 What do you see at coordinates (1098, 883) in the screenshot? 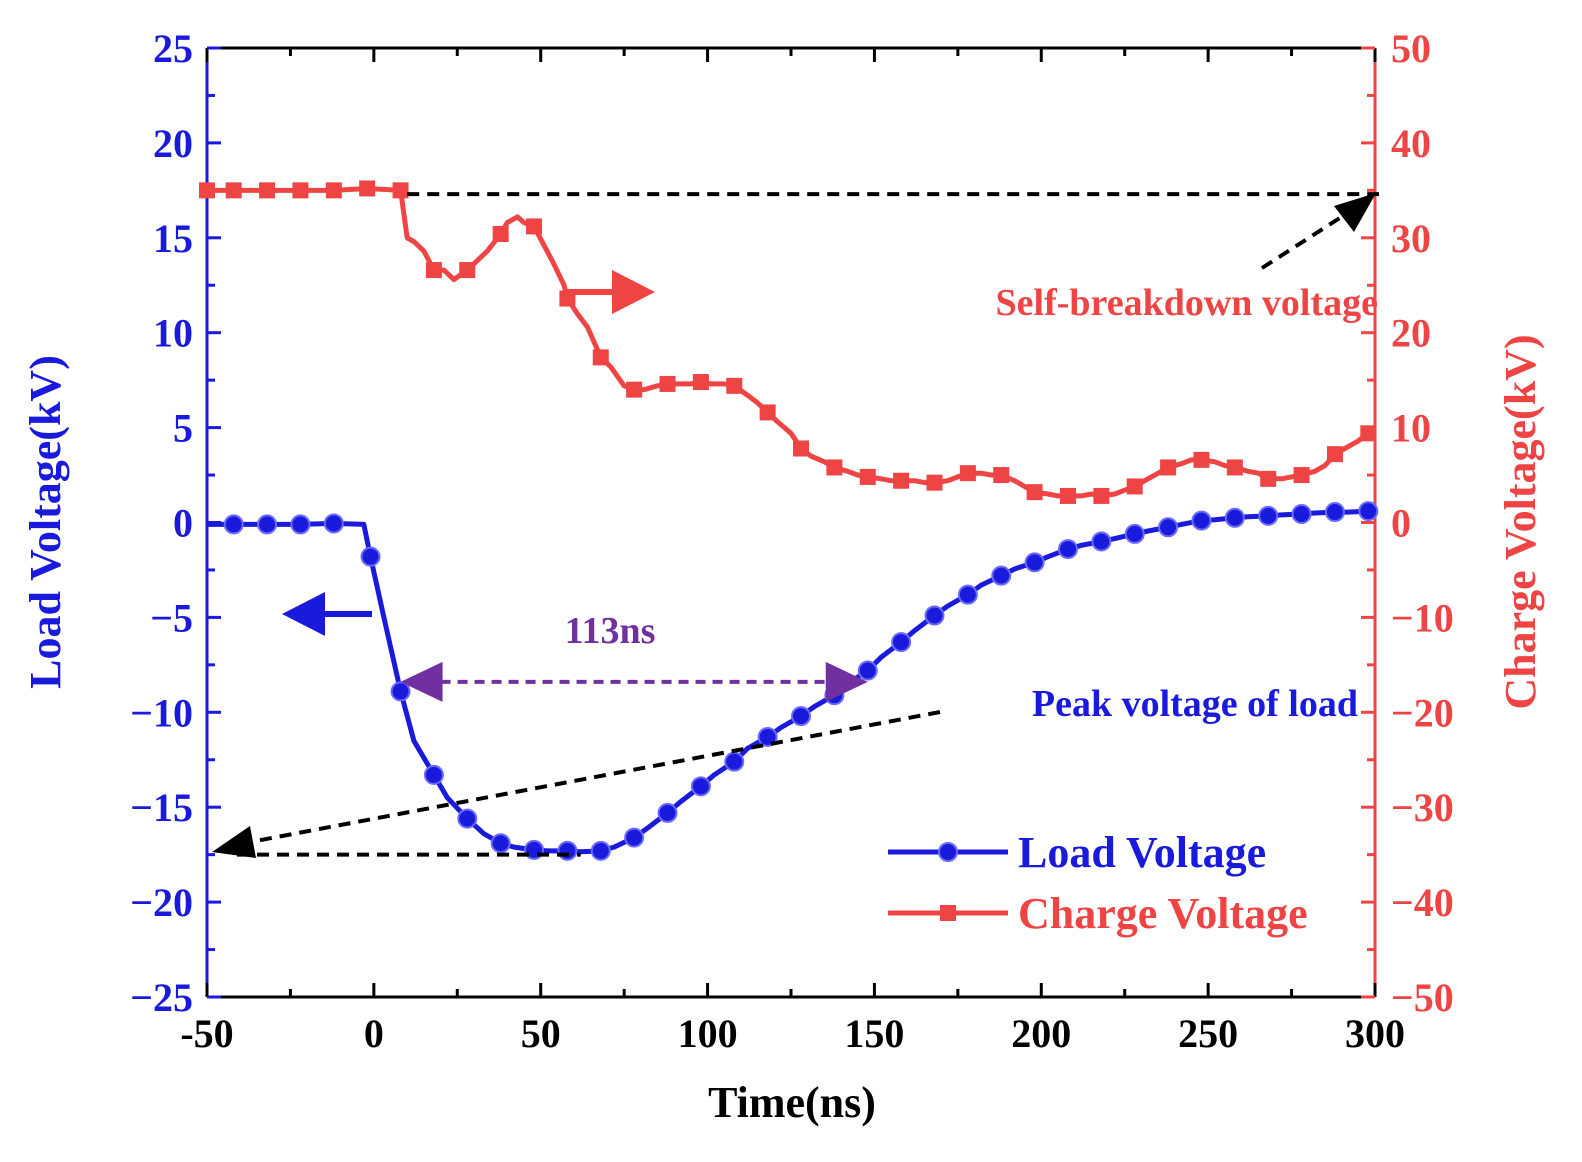
I see `legend: Load Voltage Charge Voltage` at bounding box center [1098, 883].